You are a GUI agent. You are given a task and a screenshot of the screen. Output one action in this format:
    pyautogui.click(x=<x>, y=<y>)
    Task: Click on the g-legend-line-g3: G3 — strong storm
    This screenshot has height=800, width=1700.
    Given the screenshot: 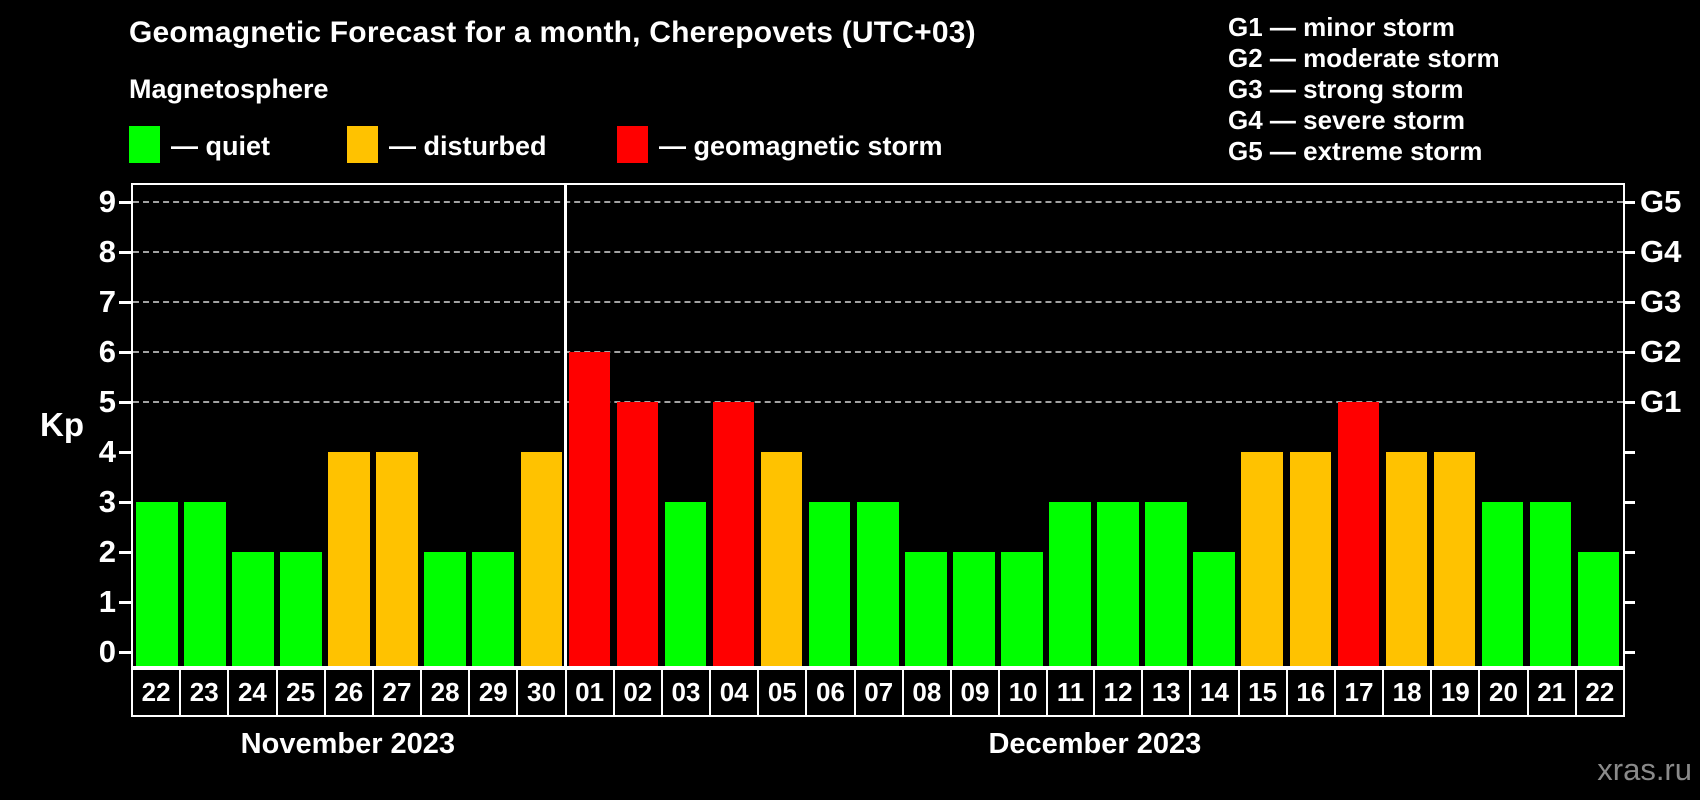 What is the action you would take?
    pyautogui.click(x=1346, y=89)
    